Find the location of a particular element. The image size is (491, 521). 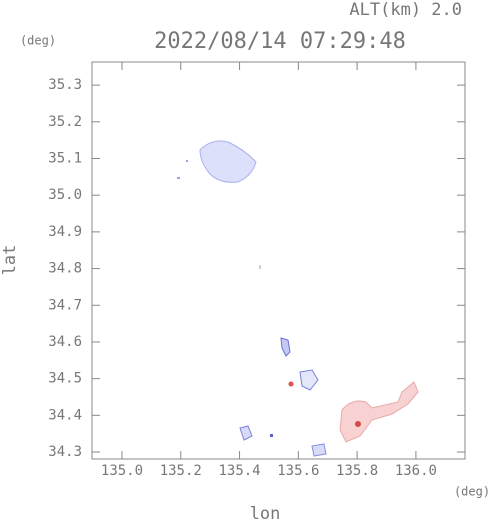

y-tick-label: 34.4 is located at coordinates (65, 415).